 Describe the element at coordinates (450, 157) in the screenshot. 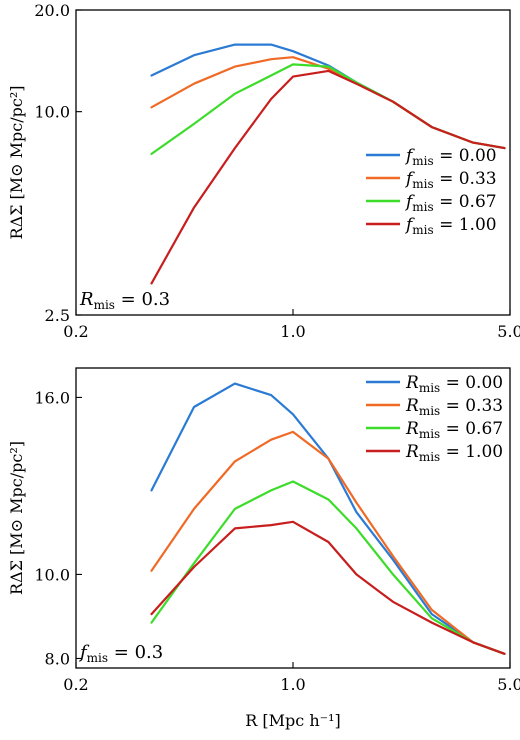

I see `legend-label: fmis = 0.00` at that location.